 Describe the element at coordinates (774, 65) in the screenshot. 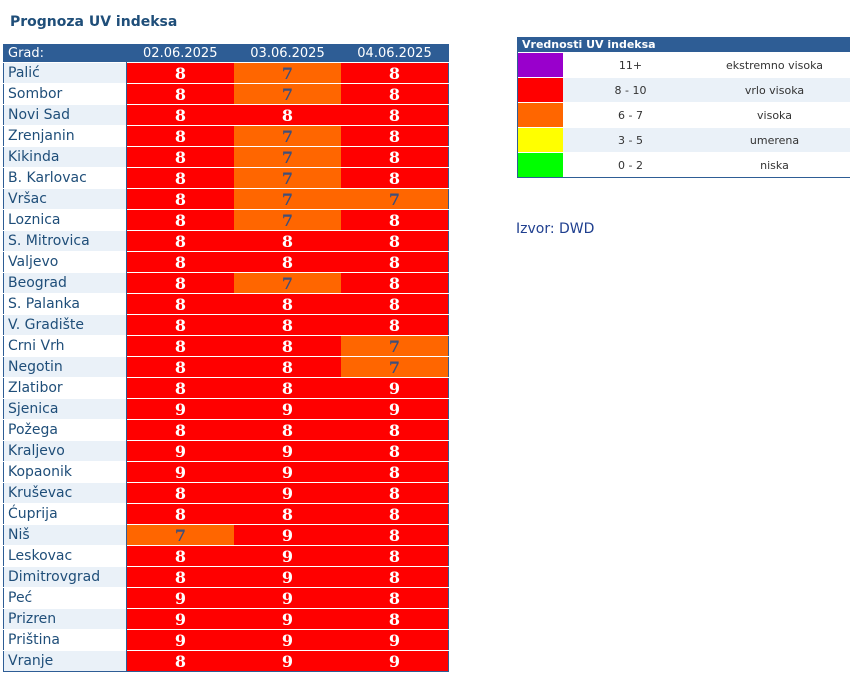

I see `legend-label: ekstremno visoka` at that location.